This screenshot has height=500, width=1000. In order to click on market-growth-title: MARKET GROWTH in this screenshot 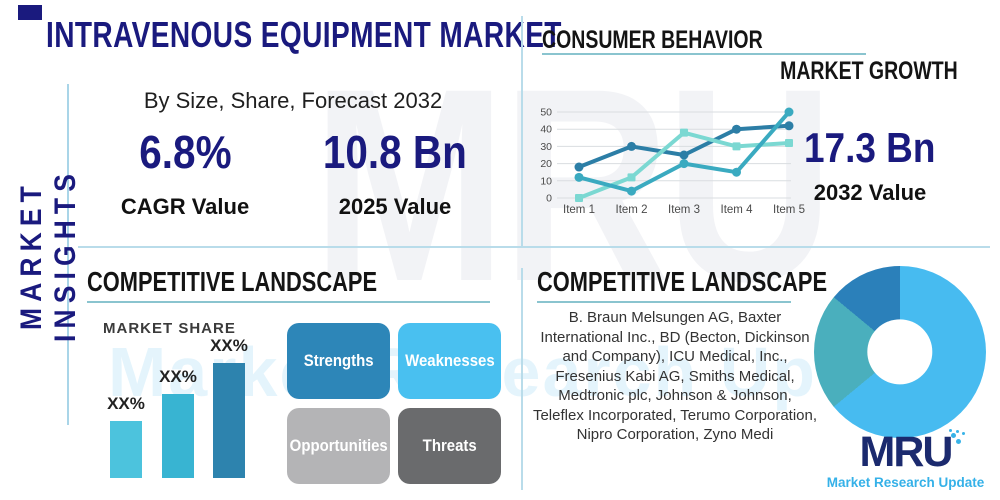, I will do `click(869, 71)`.